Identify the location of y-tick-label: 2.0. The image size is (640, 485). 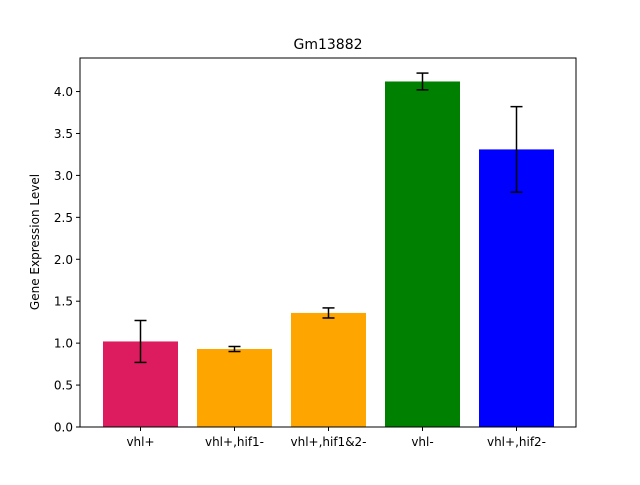
(63, 260).